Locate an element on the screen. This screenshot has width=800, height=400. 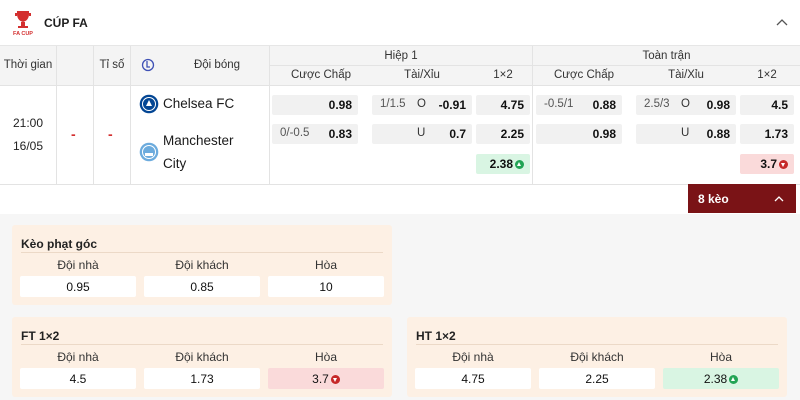
corner-draw-odd: 10 is located at coordinates (326, 286).